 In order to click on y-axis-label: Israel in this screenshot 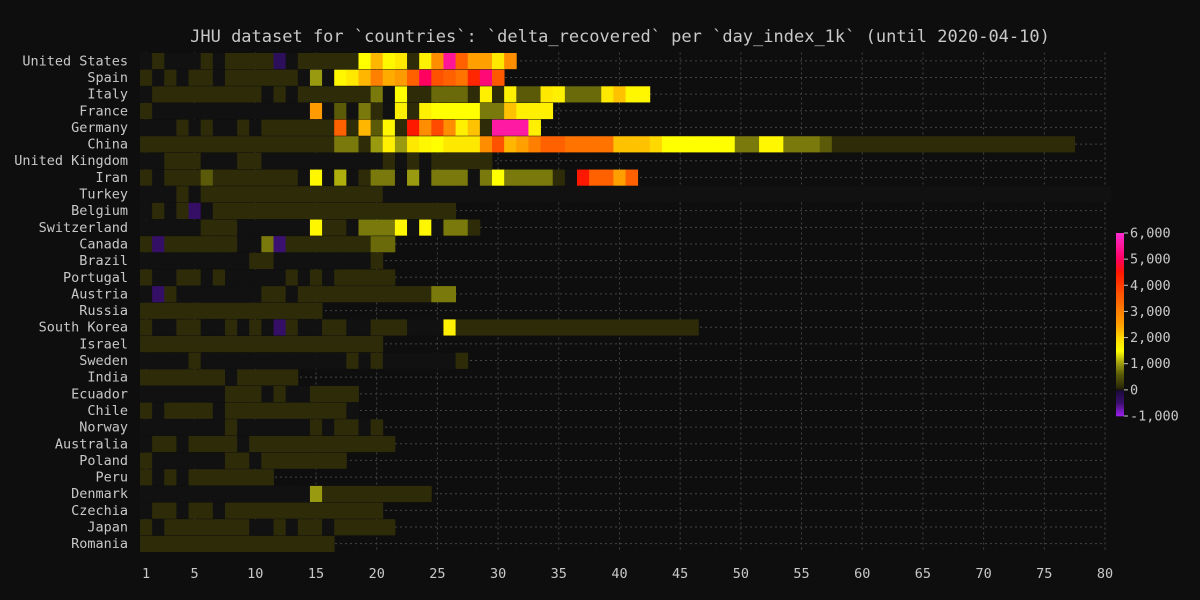, I will do `click(103, 344)`.